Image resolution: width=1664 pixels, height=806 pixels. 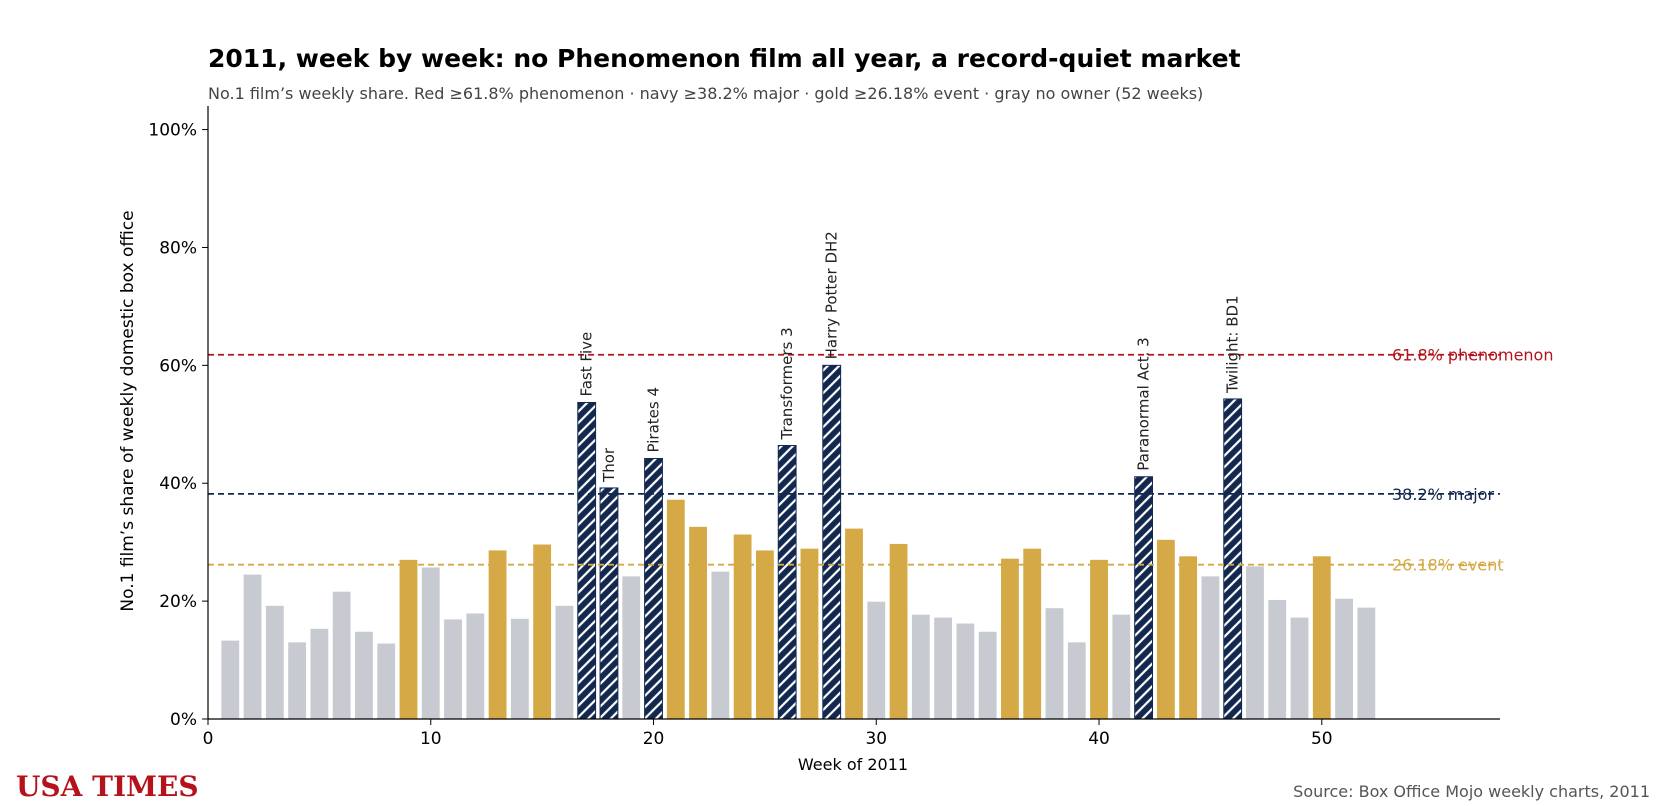 I want to click on annotation-1: Thor, so click(x=609, y=465).